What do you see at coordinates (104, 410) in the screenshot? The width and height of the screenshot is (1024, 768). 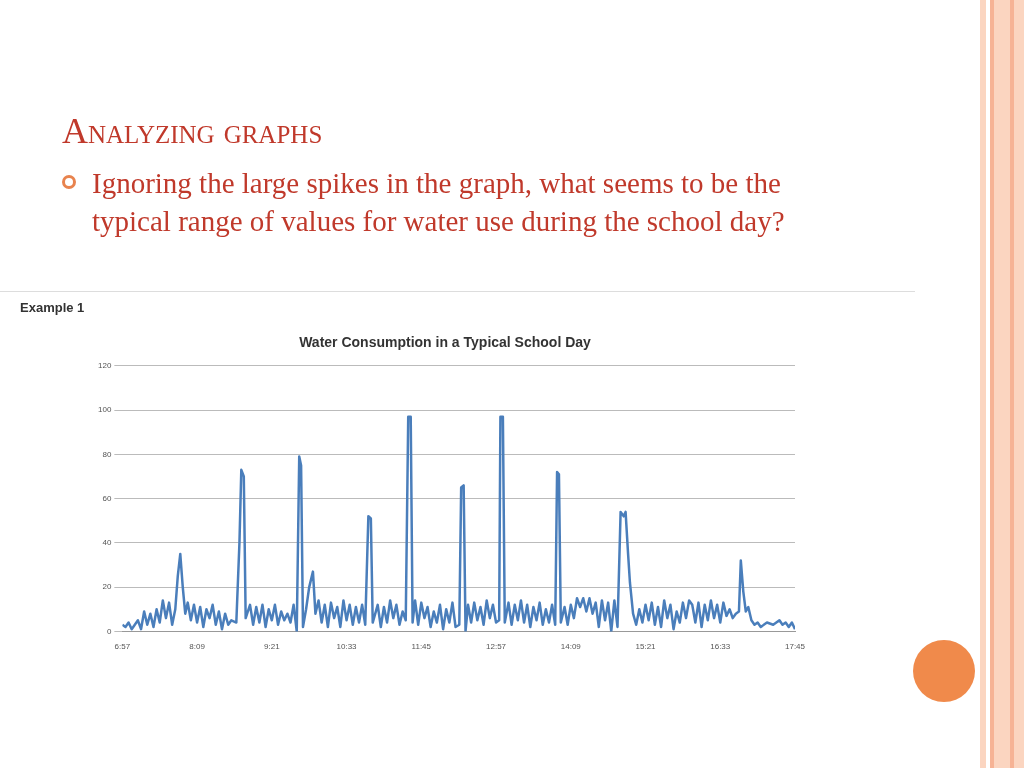 I see `y-tick-label: 100` at bounding box center [104, 410].